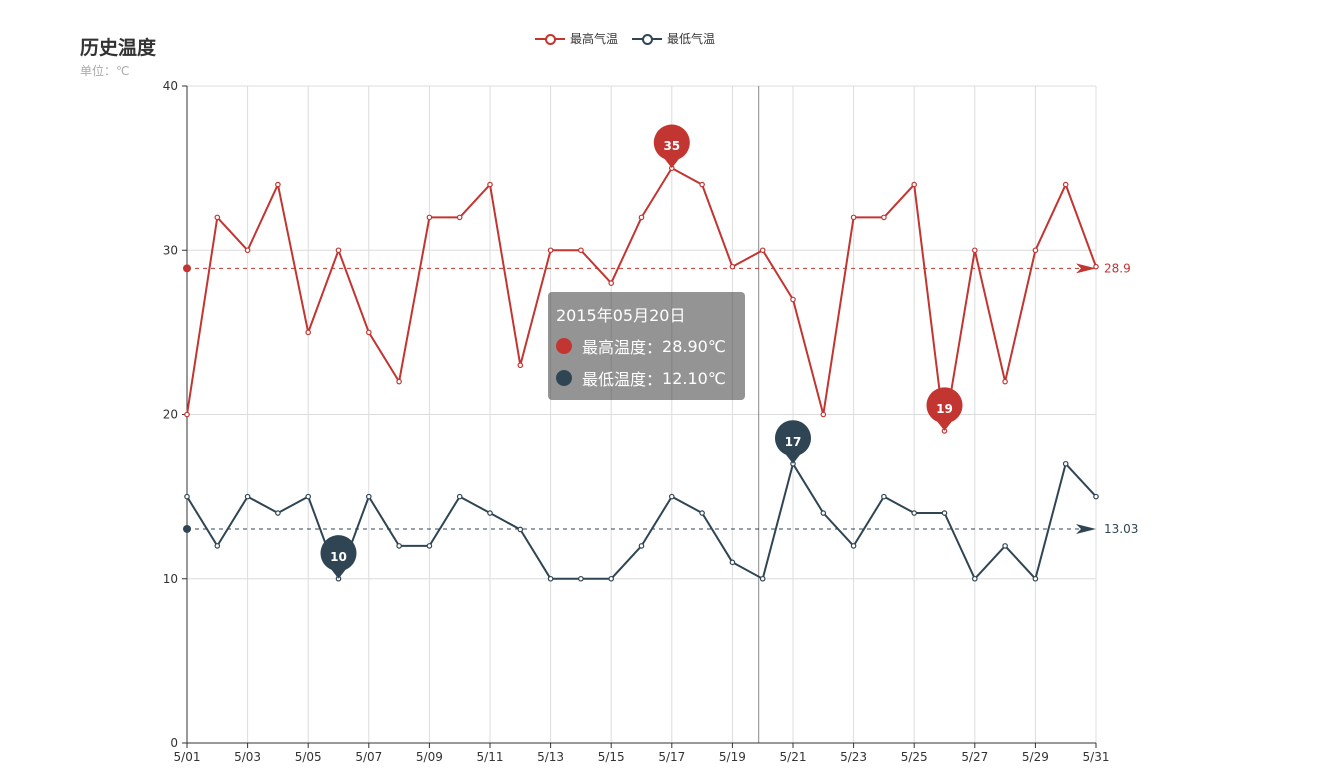 The width and height of the screenshot is (1336, 779). What do you see at coordinates (118, 48) in the screenshot?
I see `chart-title: 历史温度` at bounding box center [118, 48].